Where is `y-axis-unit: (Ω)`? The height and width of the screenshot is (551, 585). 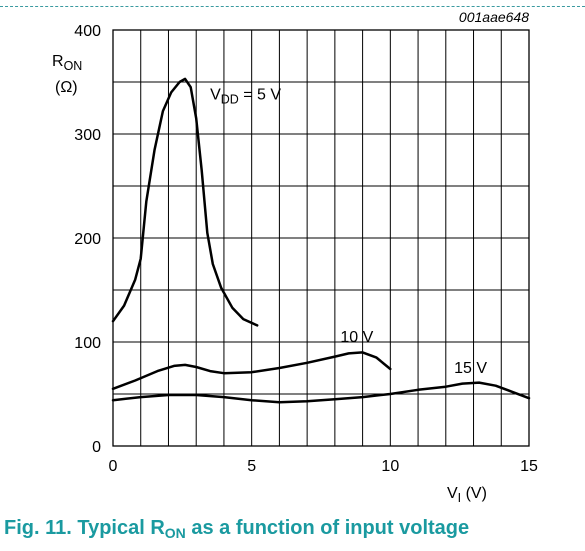
y-axis-unit: (Ω) is located at coordinates (66, 87).